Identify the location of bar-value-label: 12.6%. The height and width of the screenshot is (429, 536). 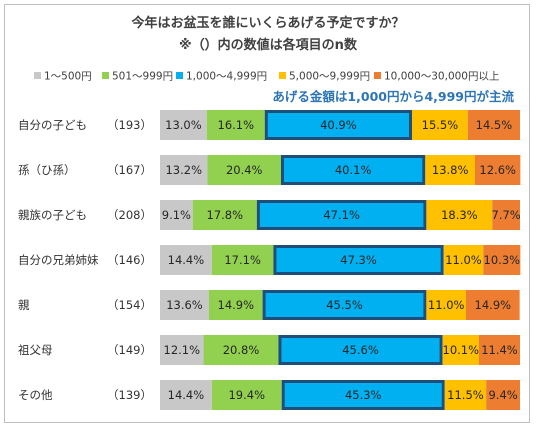
(497, 170).